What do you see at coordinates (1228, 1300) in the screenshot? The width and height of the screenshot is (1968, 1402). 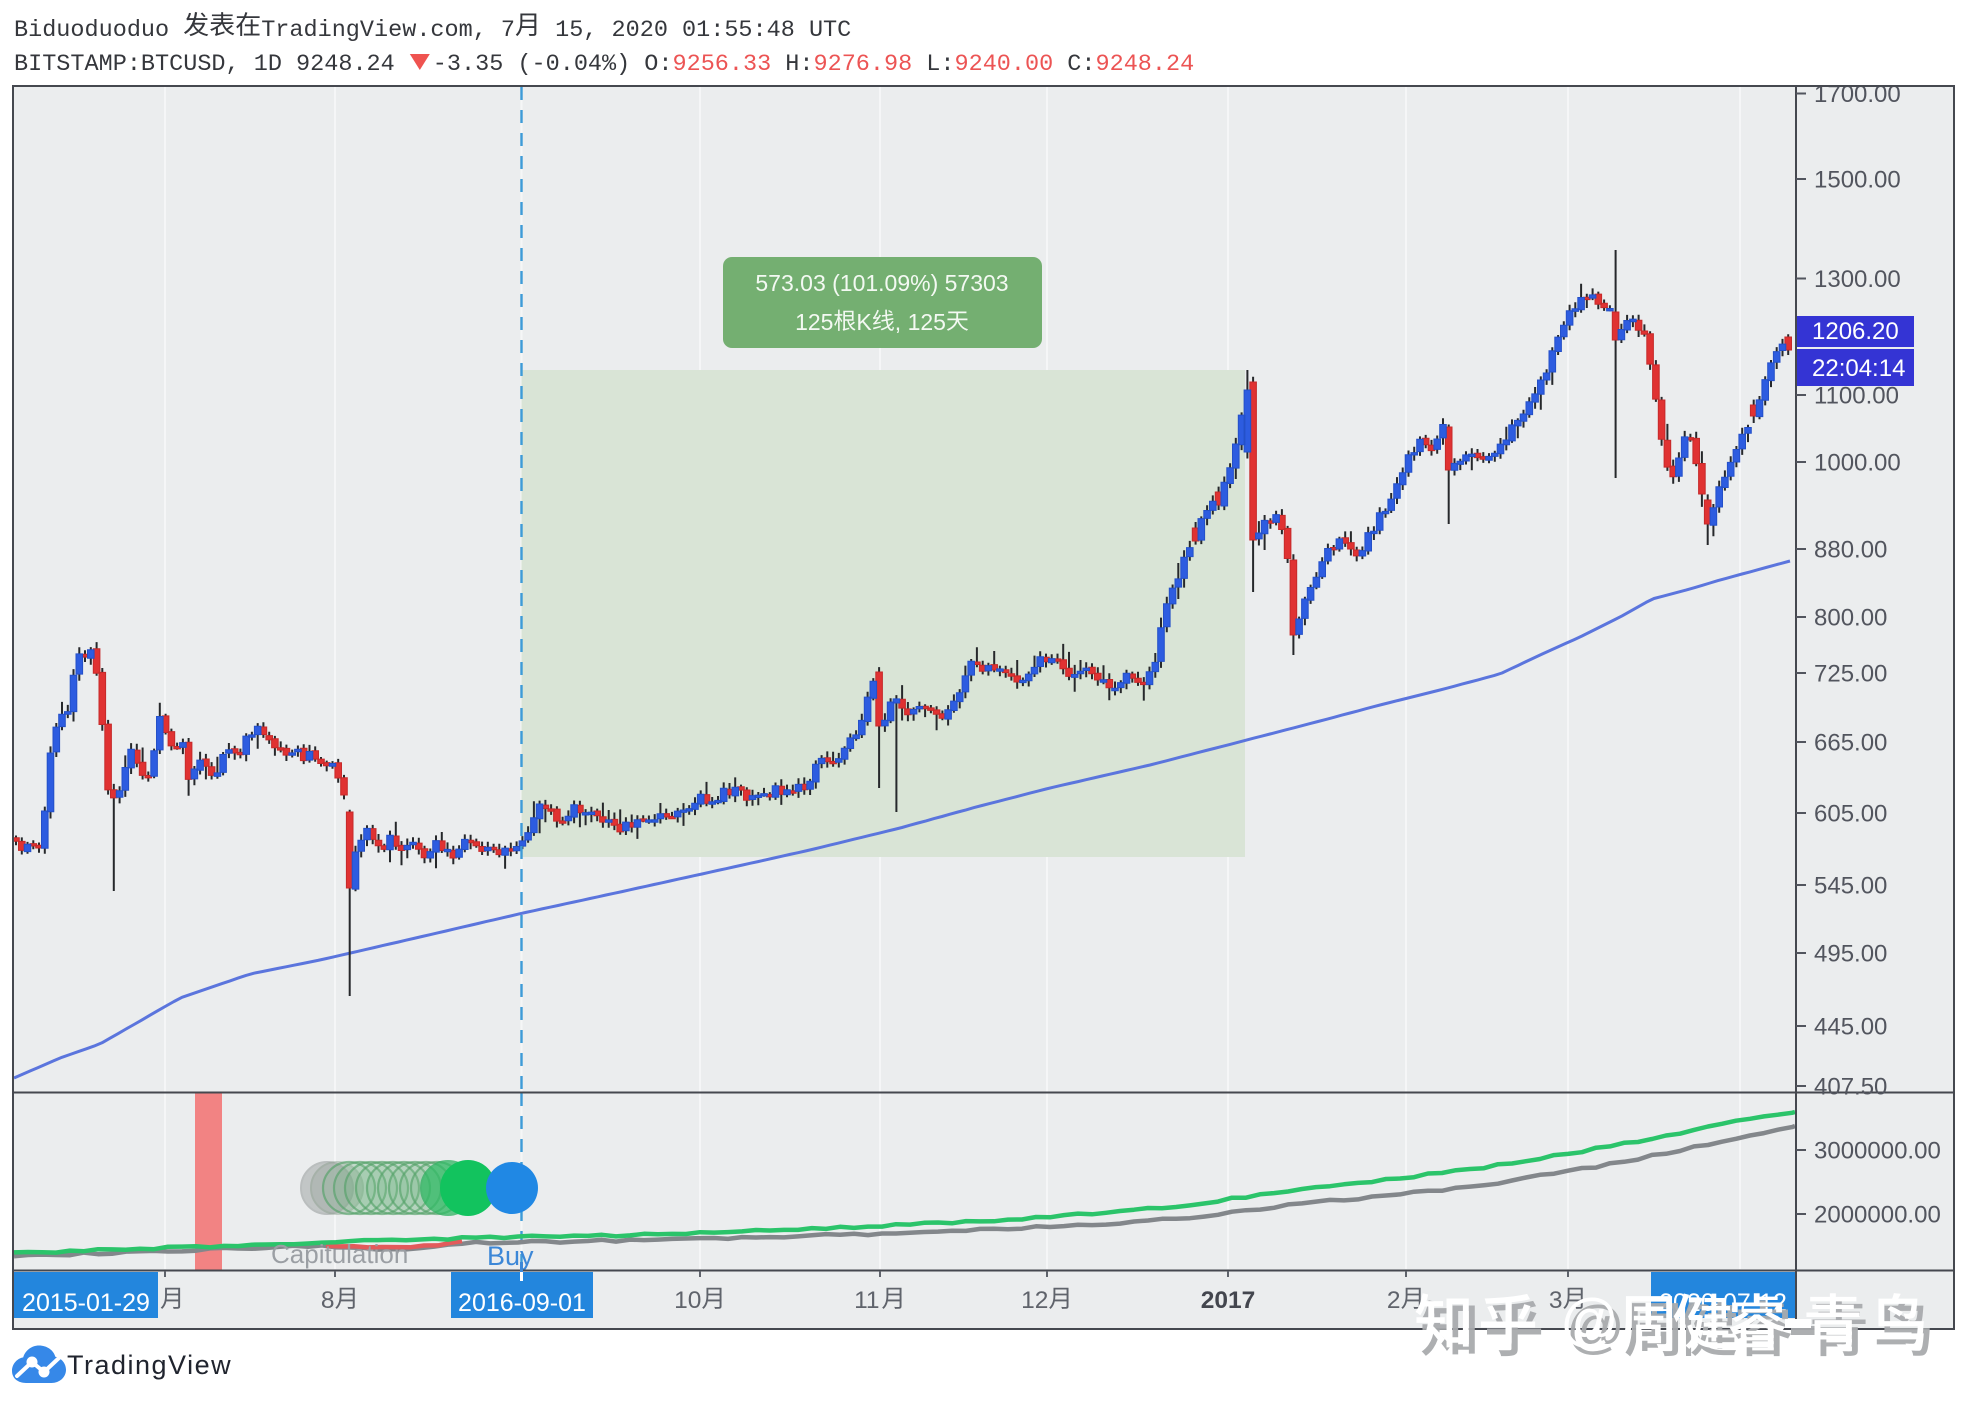 I see `svg-text: 2017` at bounding box center [1228, 1300].